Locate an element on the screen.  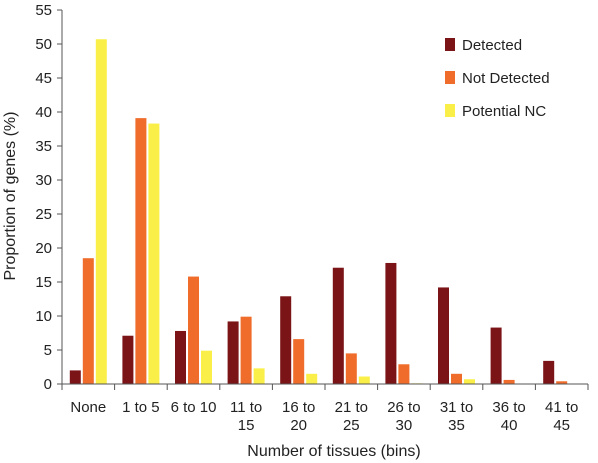
y-tick-label: 20 is located at coordinates (43, 248).